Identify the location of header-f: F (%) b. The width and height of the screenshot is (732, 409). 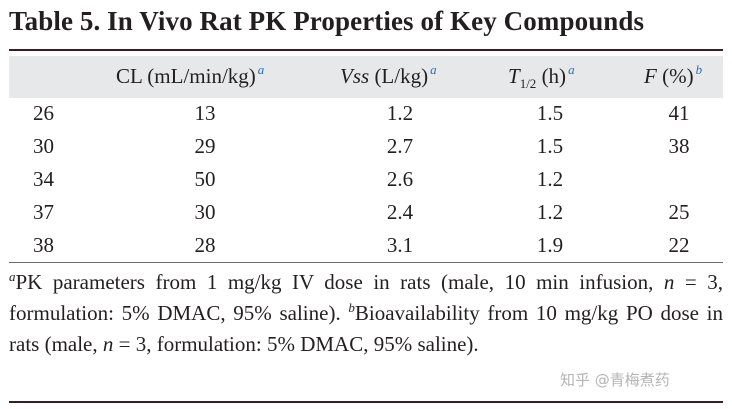
(673, 75).